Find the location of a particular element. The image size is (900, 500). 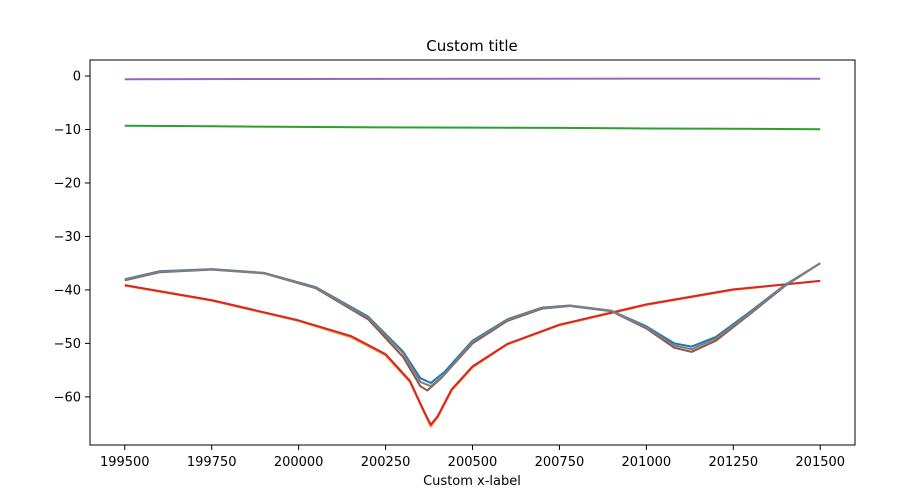

x-tick-label: 201000 is located at coordinates (647, 462).